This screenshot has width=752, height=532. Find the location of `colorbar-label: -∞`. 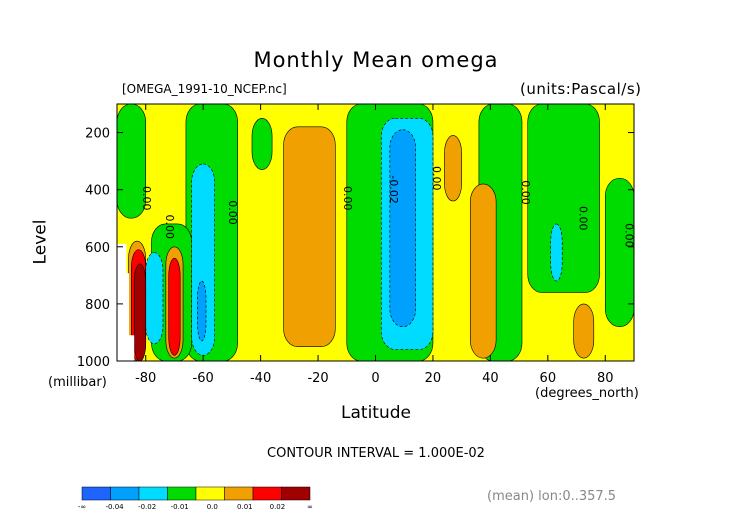

colorbar-label: -∞ is located at coordinates (82, 507).